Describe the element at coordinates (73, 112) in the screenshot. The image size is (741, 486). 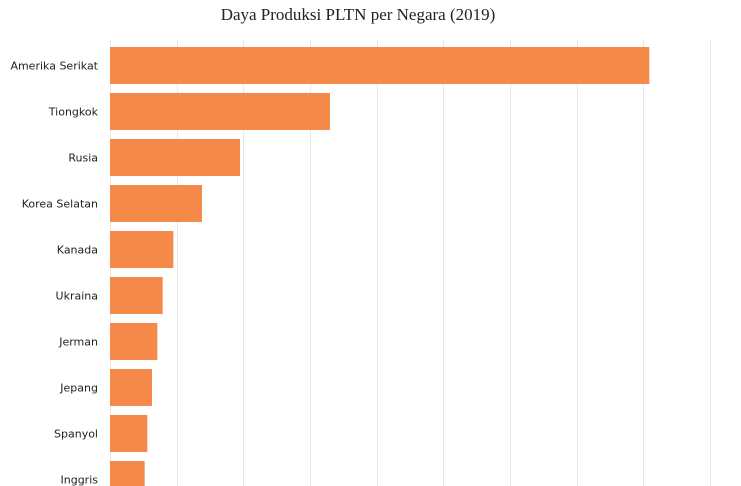
I see `category-label-tiongkok: Tiongkok` at that location.